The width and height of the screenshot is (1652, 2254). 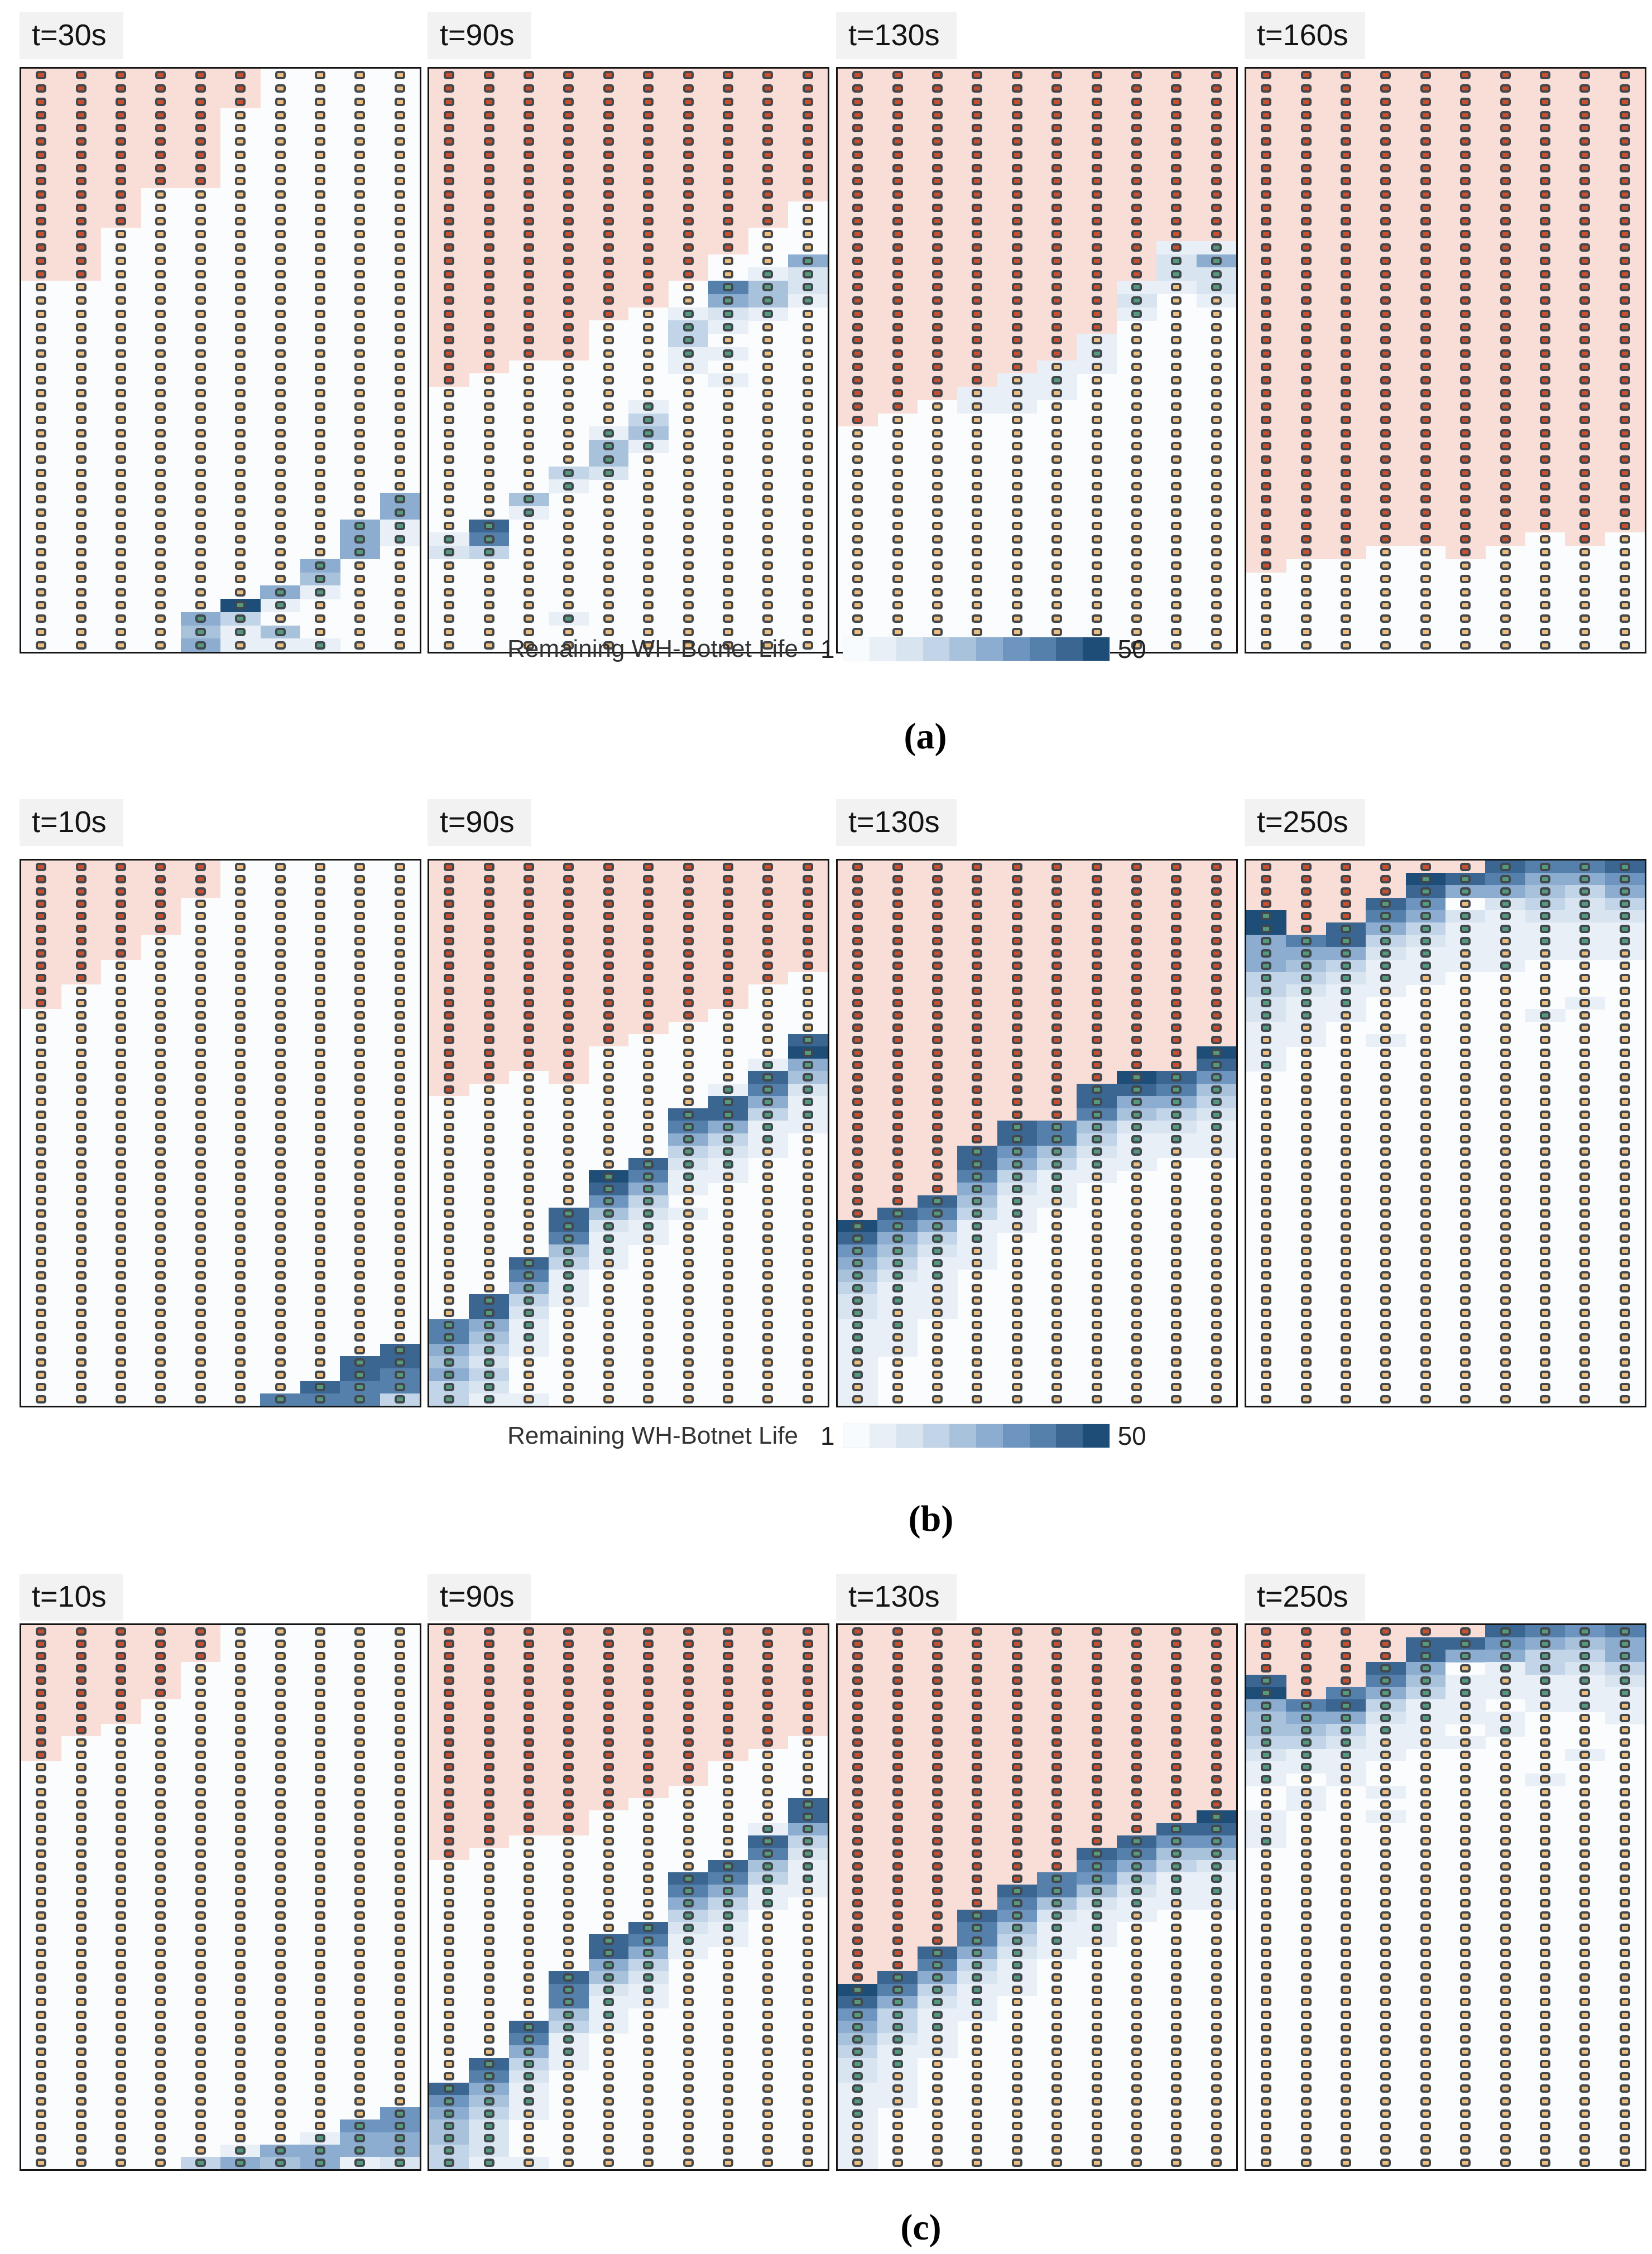 I want to click on panel-title: t=130s, so click(x=896, y=822).